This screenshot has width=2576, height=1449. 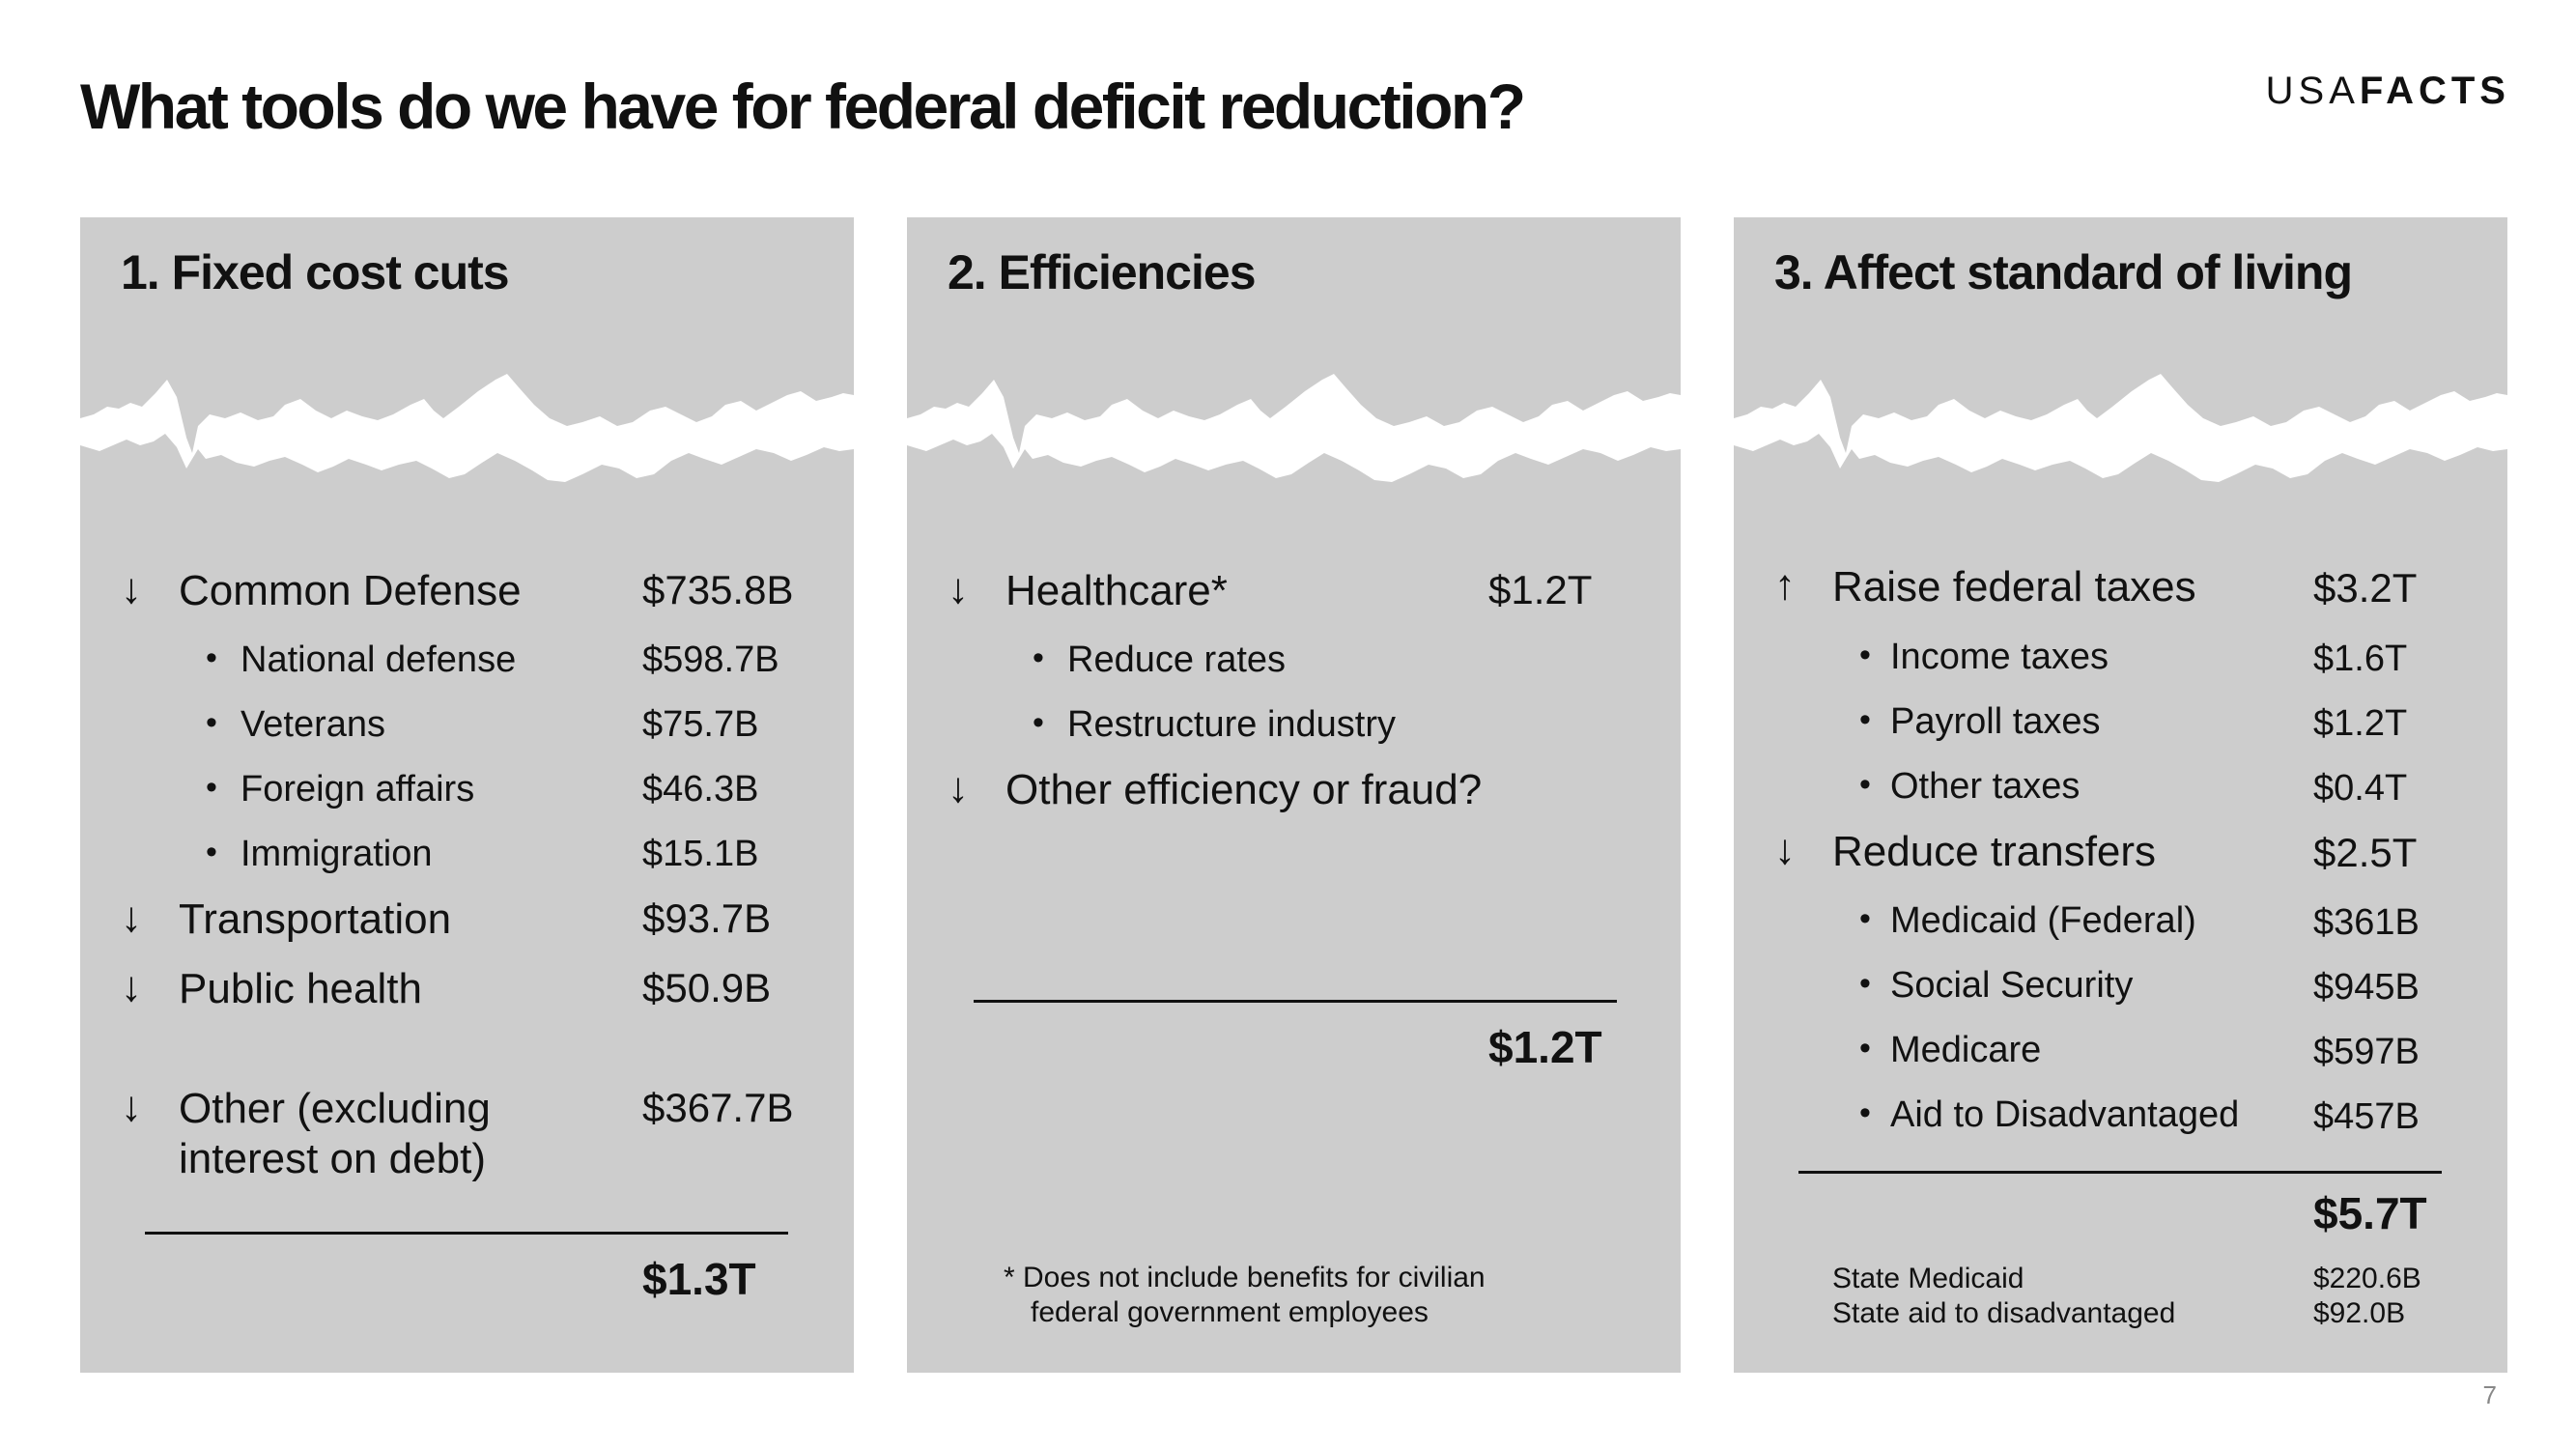 I want to click on sub-item-value: $457B, so click(x=2366, y=1116).